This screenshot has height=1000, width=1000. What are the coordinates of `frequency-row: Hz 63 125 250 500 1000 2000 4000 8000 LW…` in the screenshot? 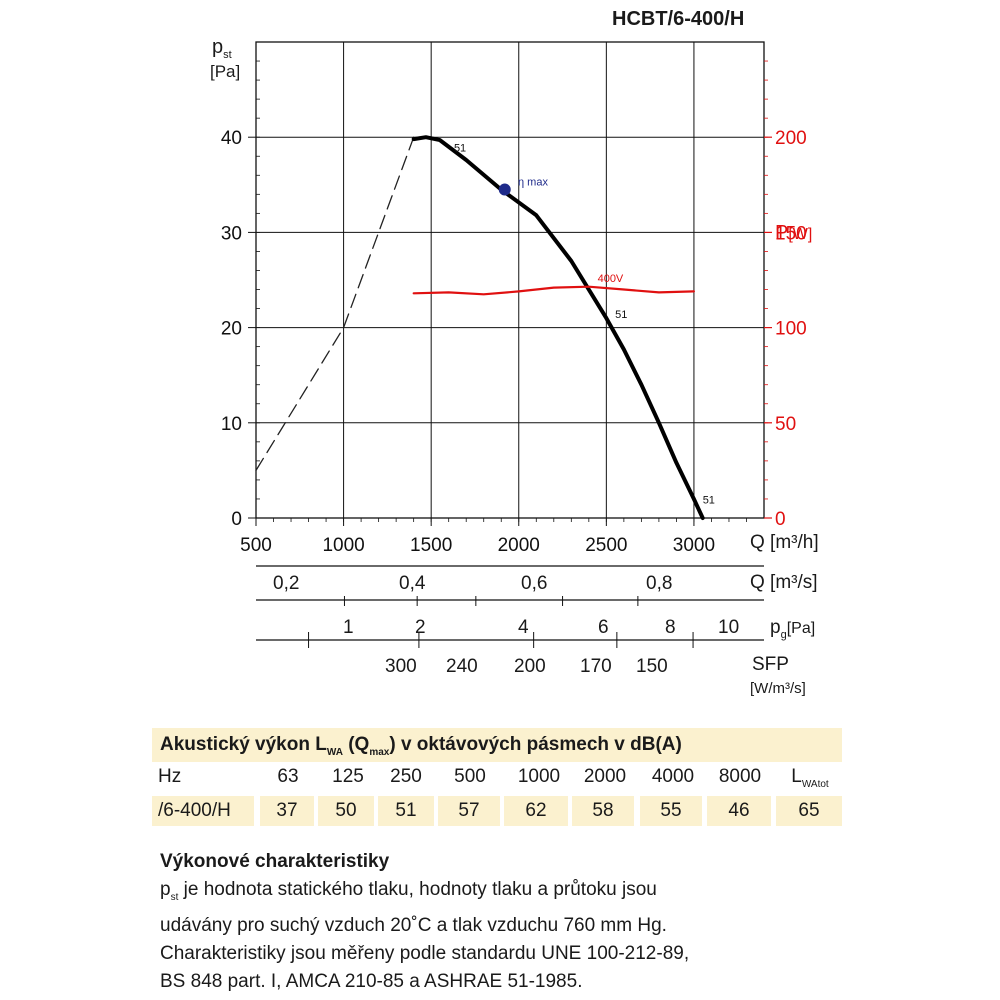 It's located at (497, 779).